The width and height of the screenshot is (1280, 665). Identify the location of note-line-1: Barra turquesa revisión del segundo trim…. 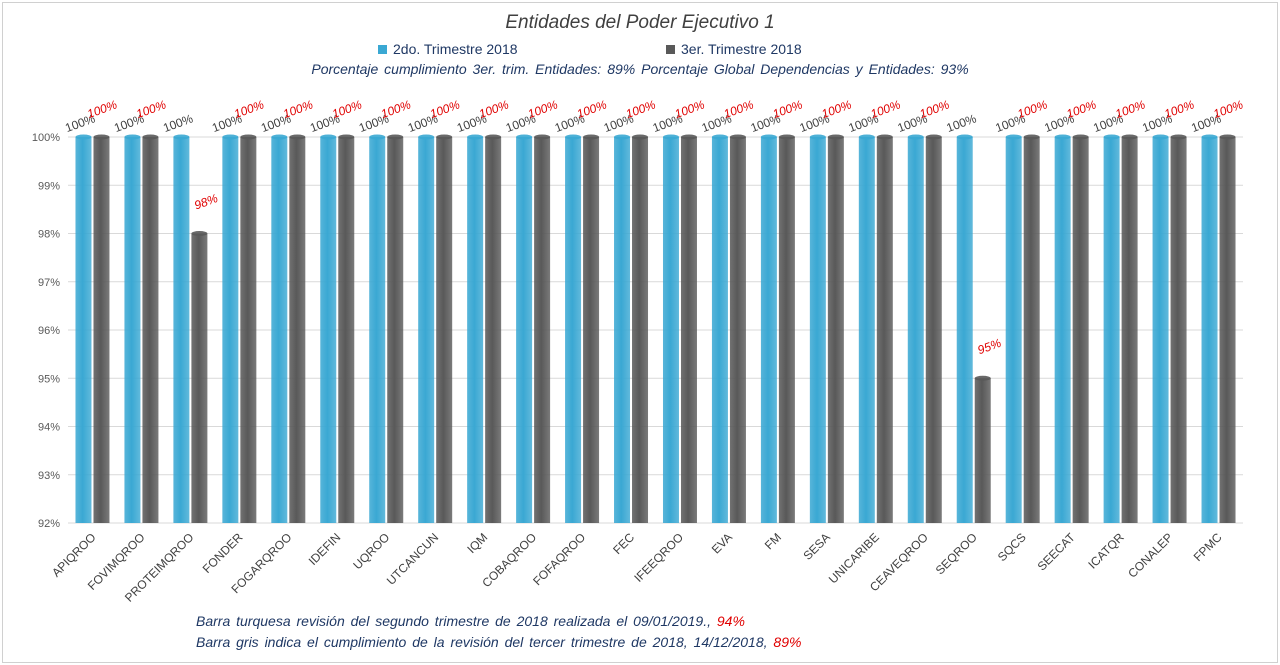
(470, 621).